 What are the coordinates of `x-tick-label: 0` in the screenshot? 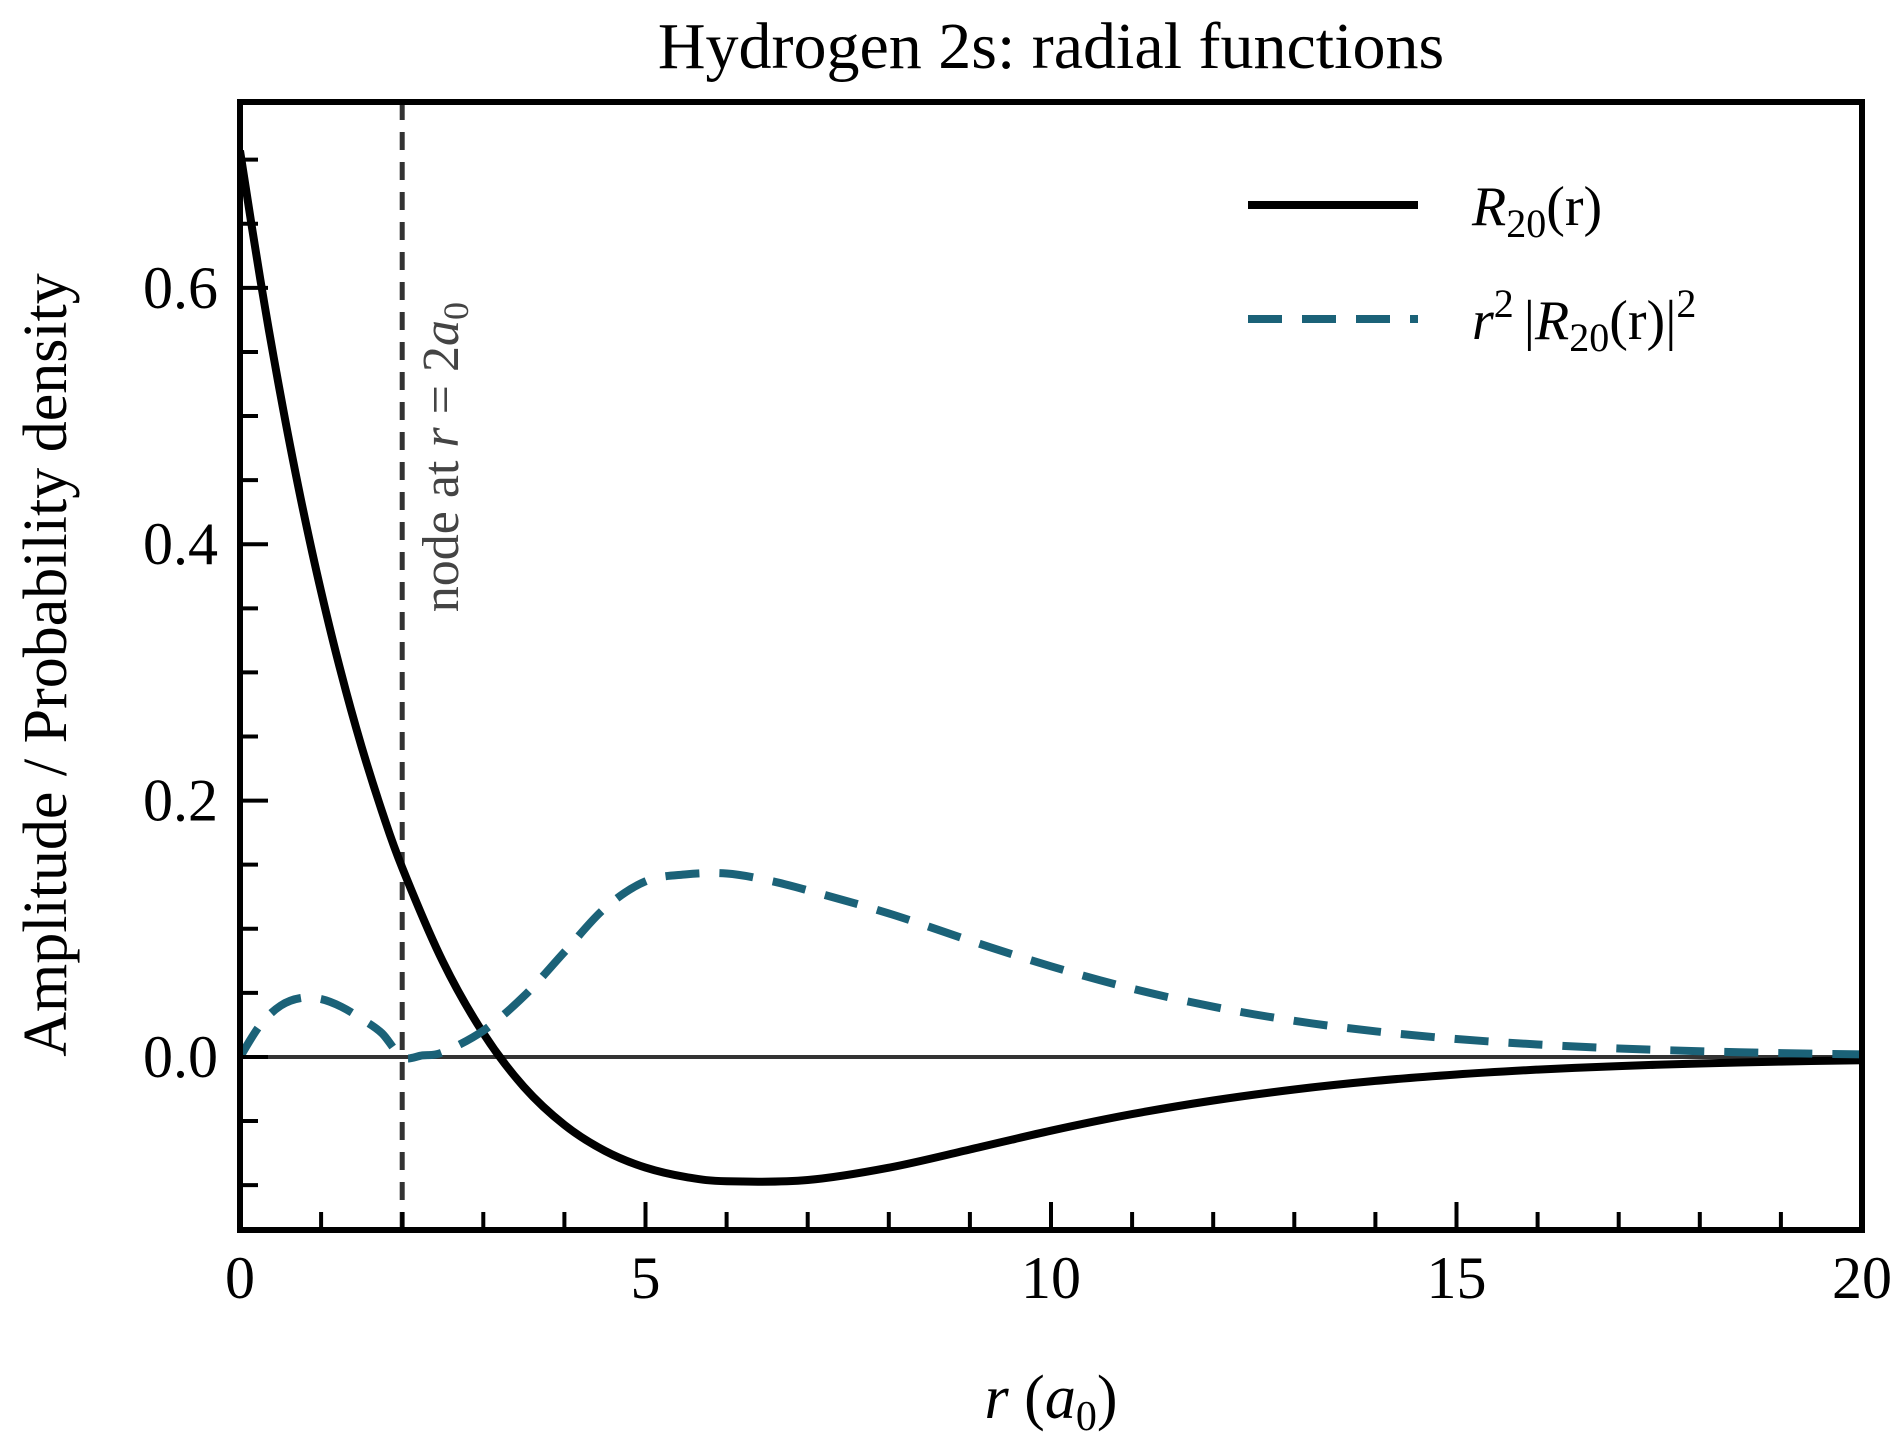 It's located at (240, 1278).